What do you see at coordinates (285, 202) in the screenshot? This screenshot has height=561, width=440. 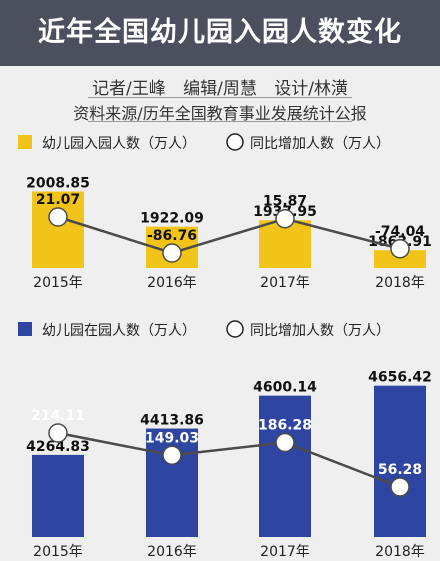 I see `yoy-value-label: 15.87` at bounding box center [285, 202].